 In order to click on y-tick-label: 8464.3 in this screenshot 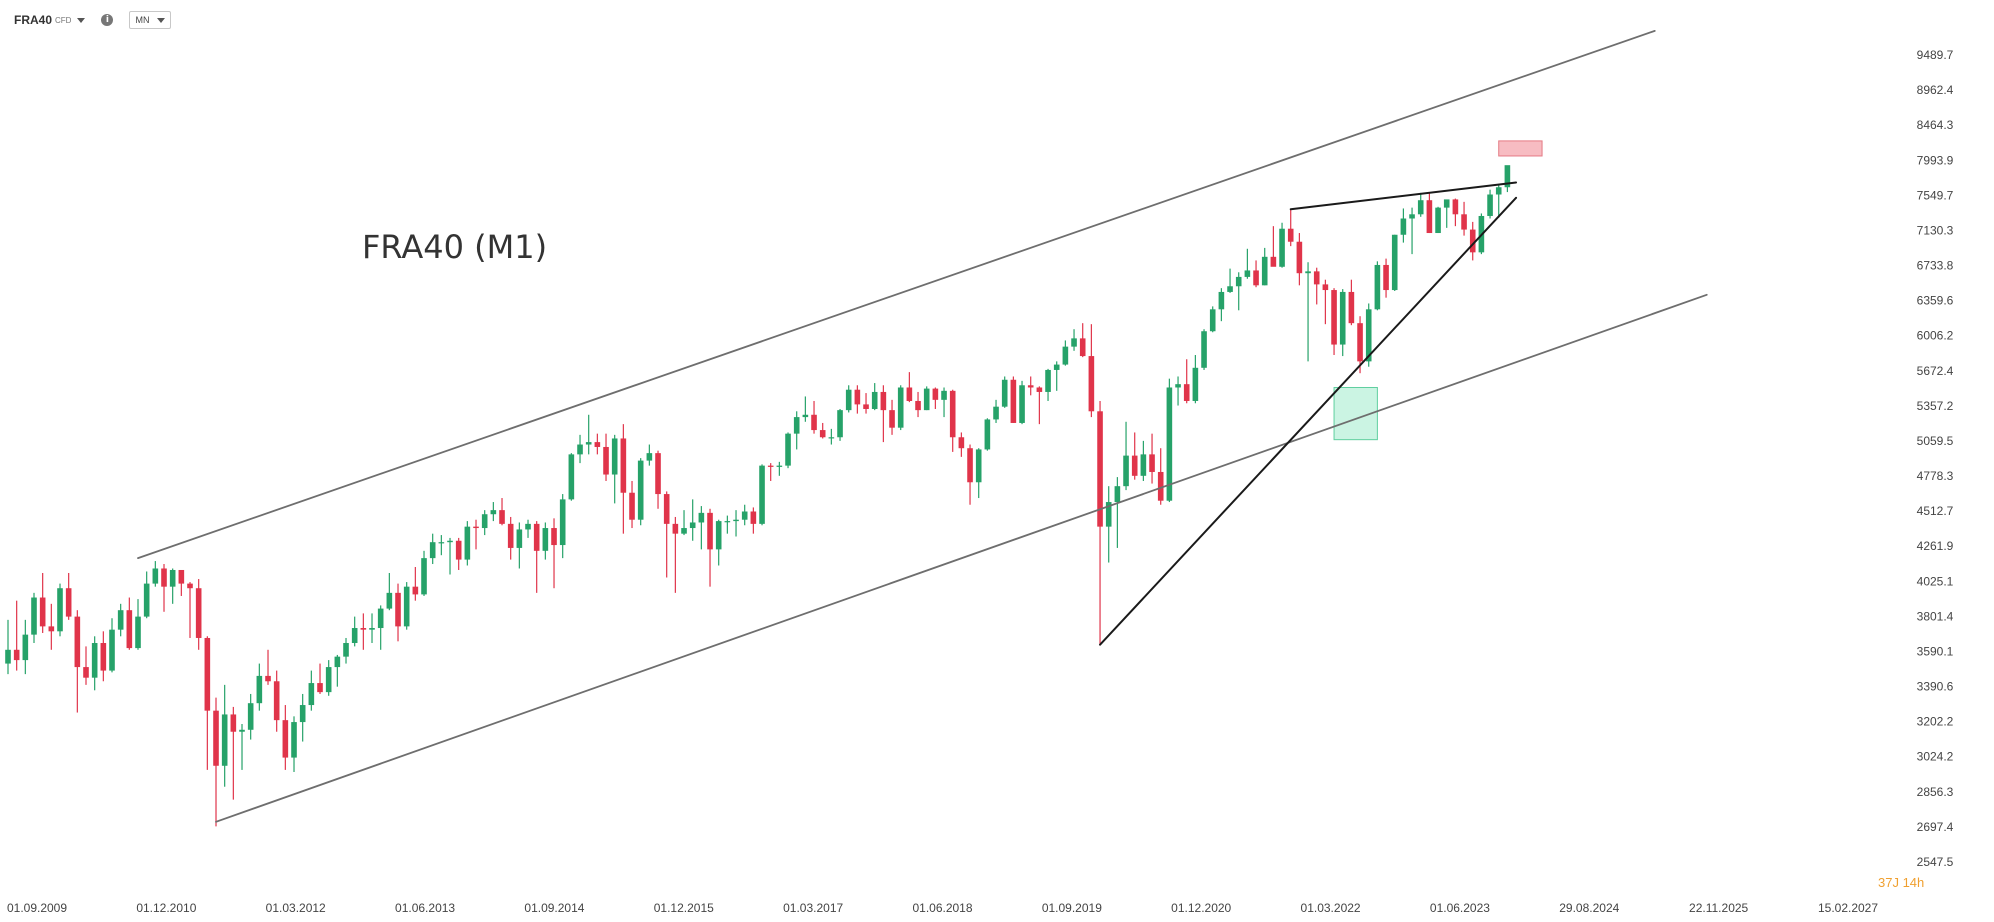, I will do `click(1935, 125)`.